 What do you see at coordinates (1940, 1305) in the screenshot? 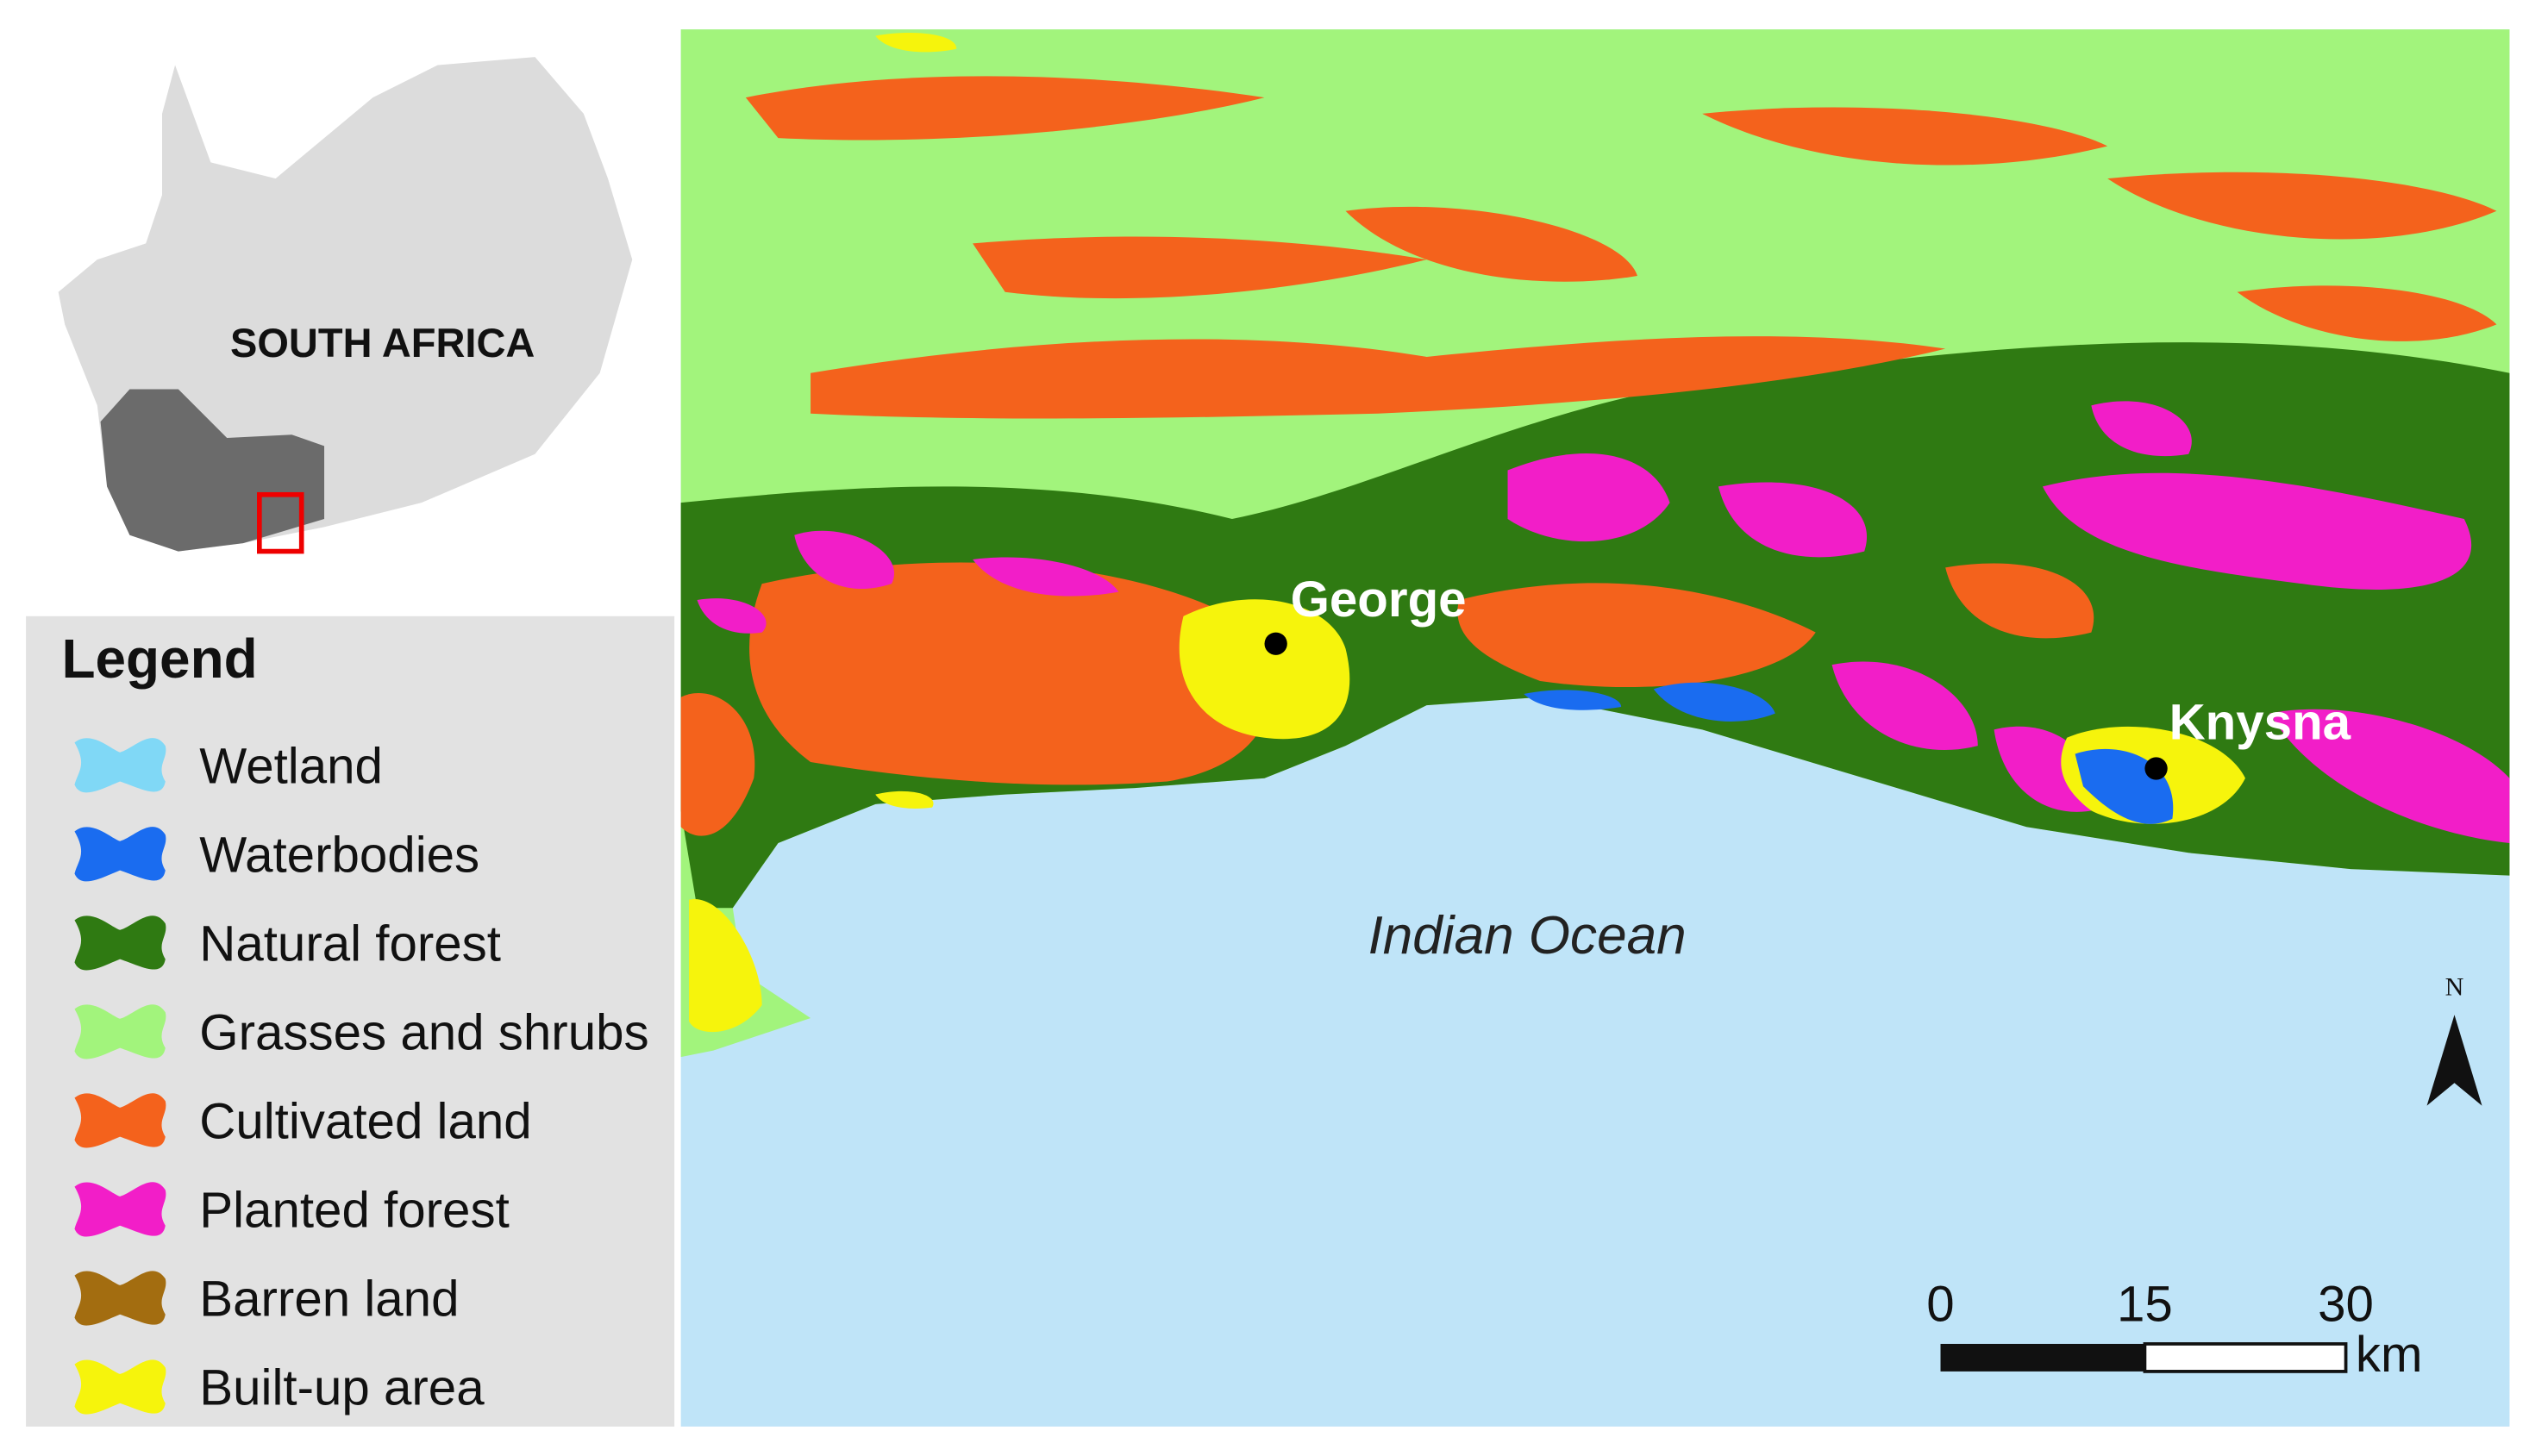
I see `scale-label: 0` at bounding box center [1940, 1305].